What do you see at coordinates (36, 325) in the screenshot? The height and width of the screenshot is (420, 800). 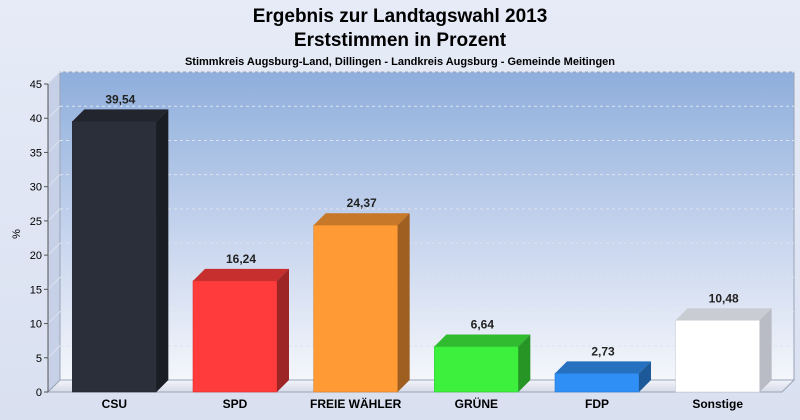 I see `y-tick-label: 10` at bounding box center [36, 325].